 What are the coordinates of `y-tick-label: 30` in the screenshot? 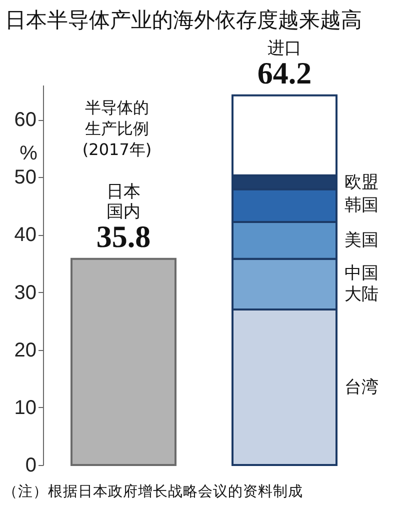 It's located at (25, 293).